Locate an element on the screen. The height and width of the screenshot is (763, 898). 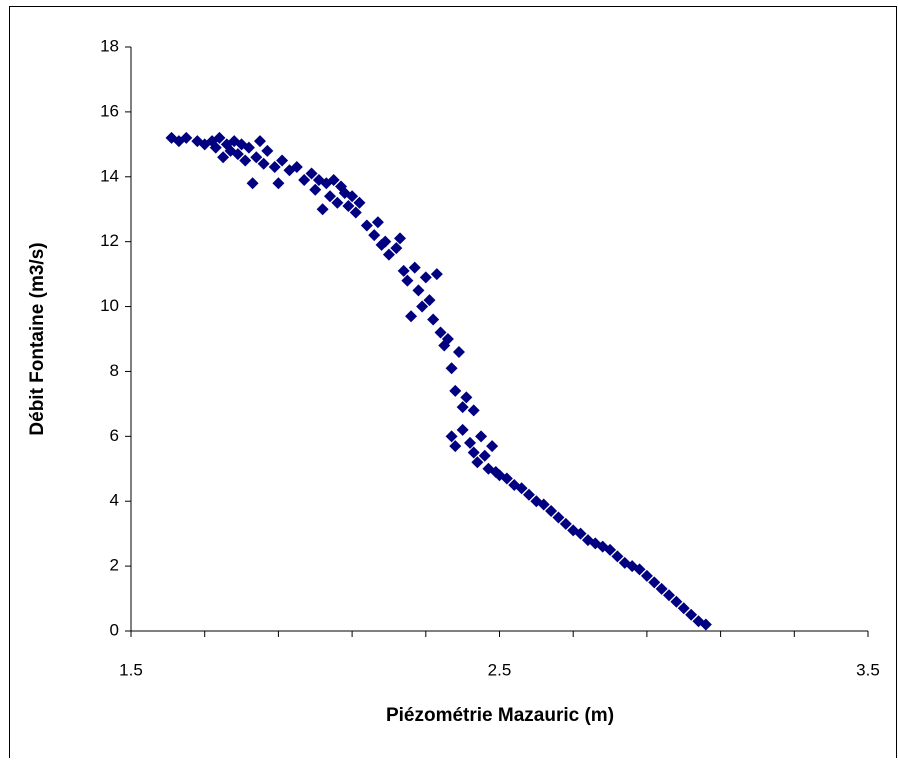
y-axis-title: Débit Fontaine (m3/s) is located at coordinates (37, 338).